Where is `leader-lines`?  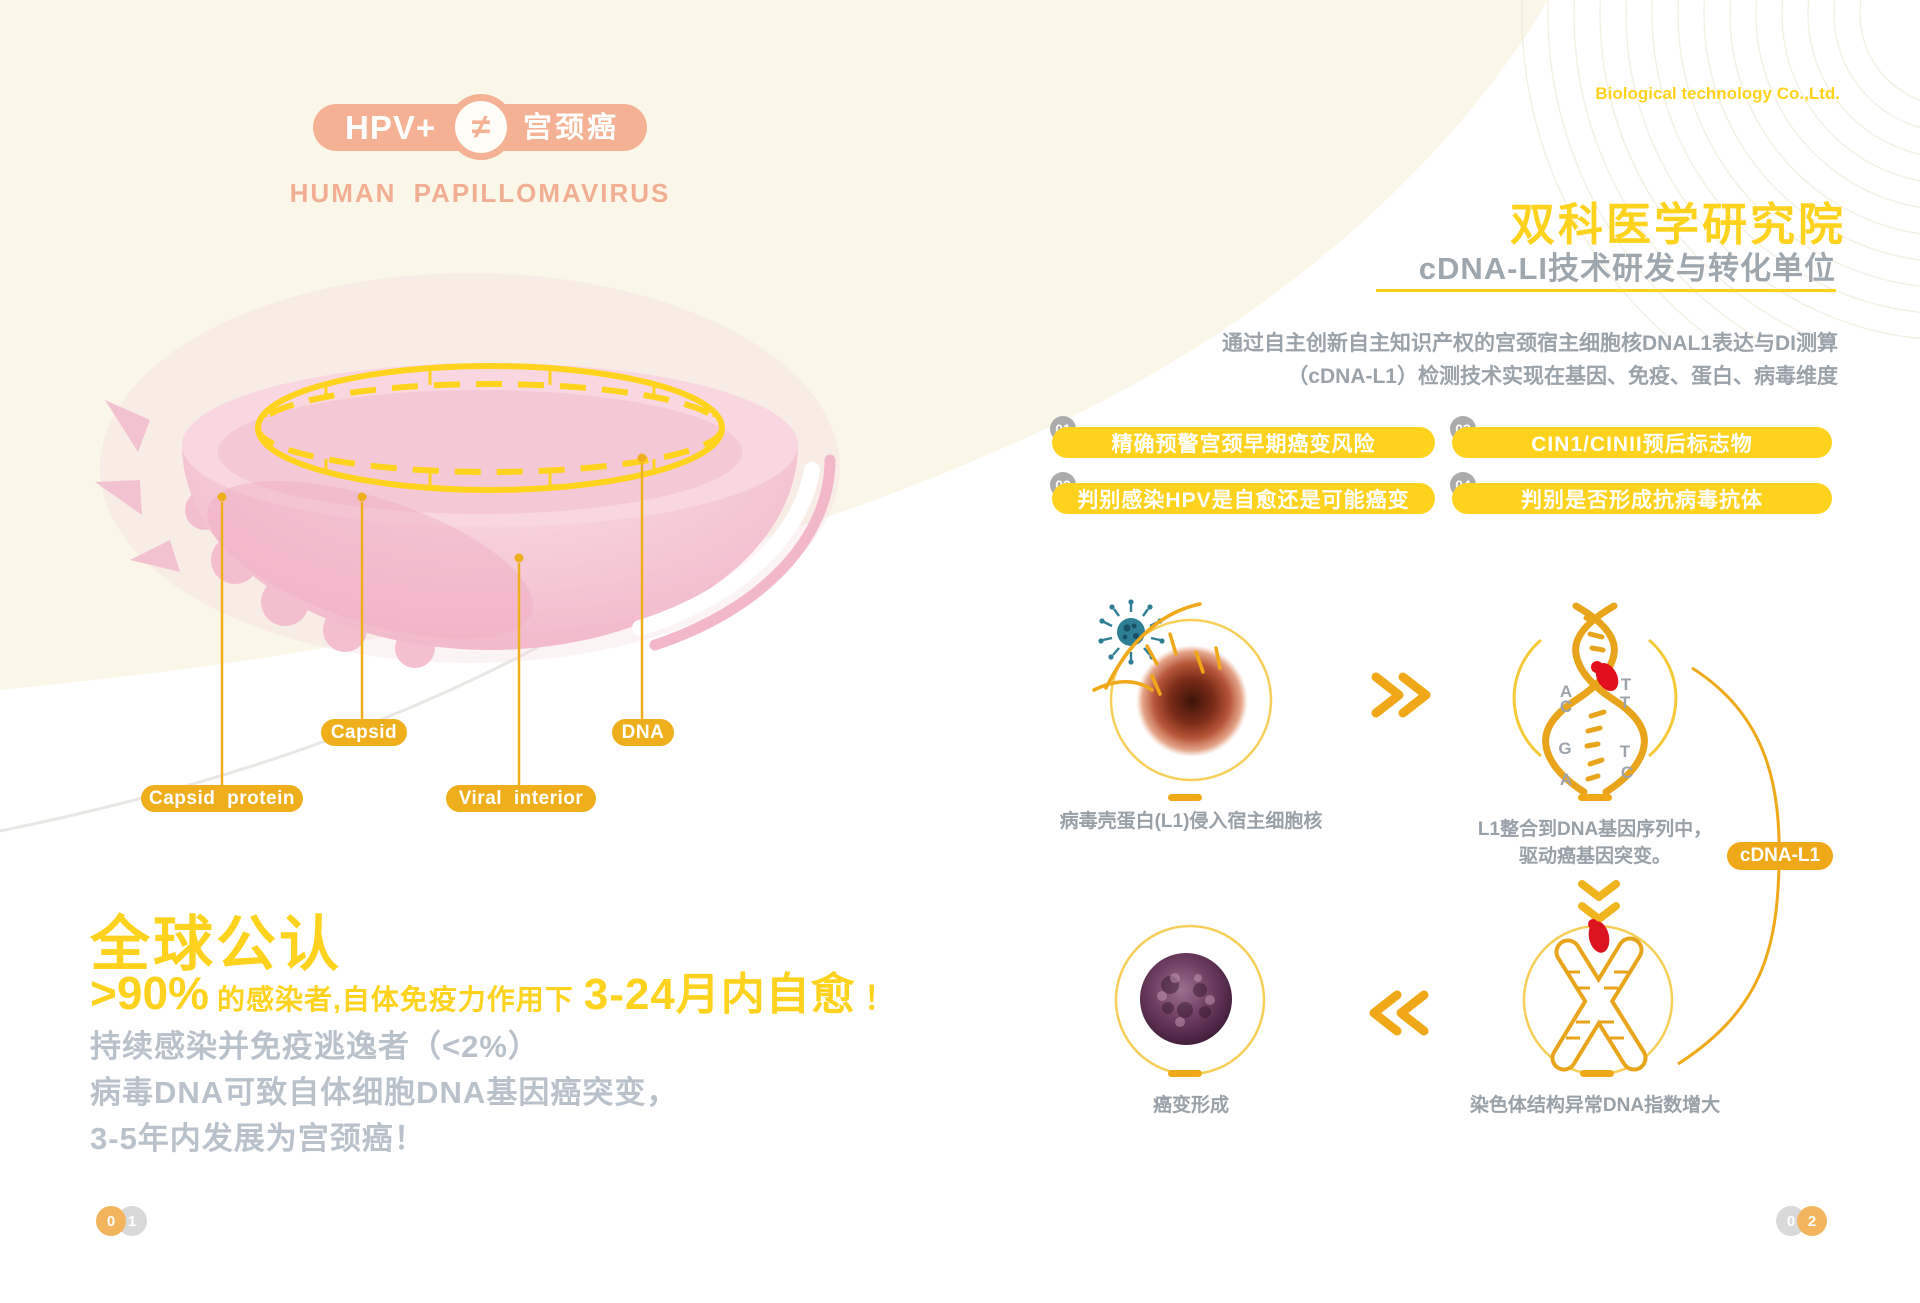 leader-lines is located at coordinates (432, 619).